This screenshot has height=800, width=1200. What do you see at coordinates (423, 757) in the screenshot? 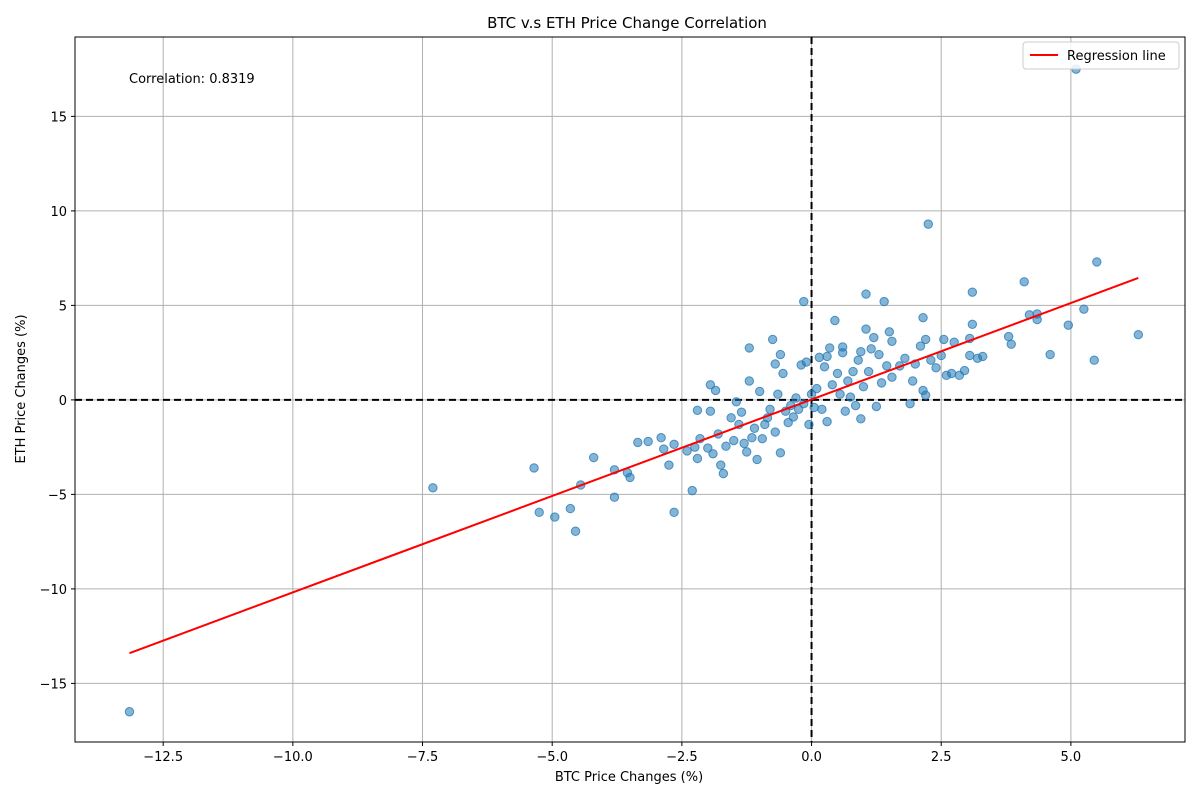
I see `x-tick-label: −7.5` at bounding box center [423, 757].